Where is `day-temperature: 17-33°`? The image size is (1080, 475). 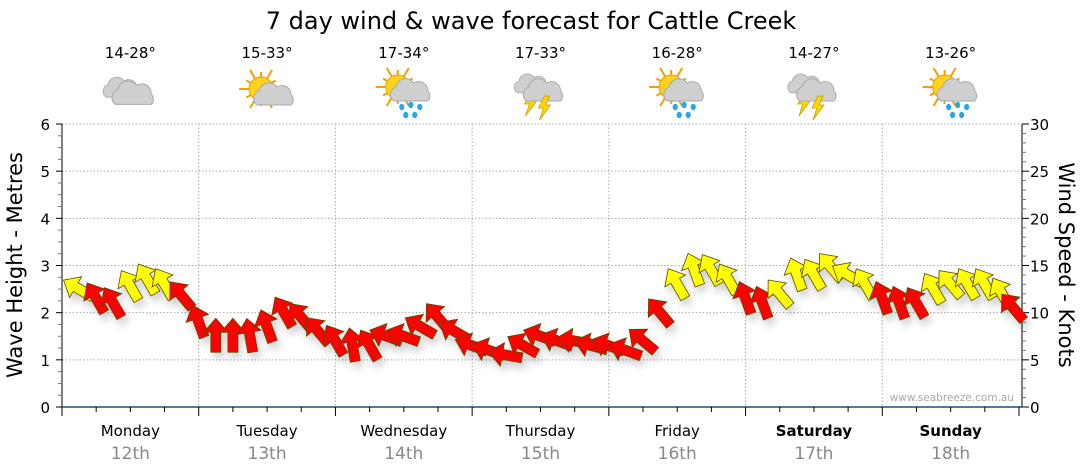 day-temperature: 17-33° is located at coordinates (540, 53).